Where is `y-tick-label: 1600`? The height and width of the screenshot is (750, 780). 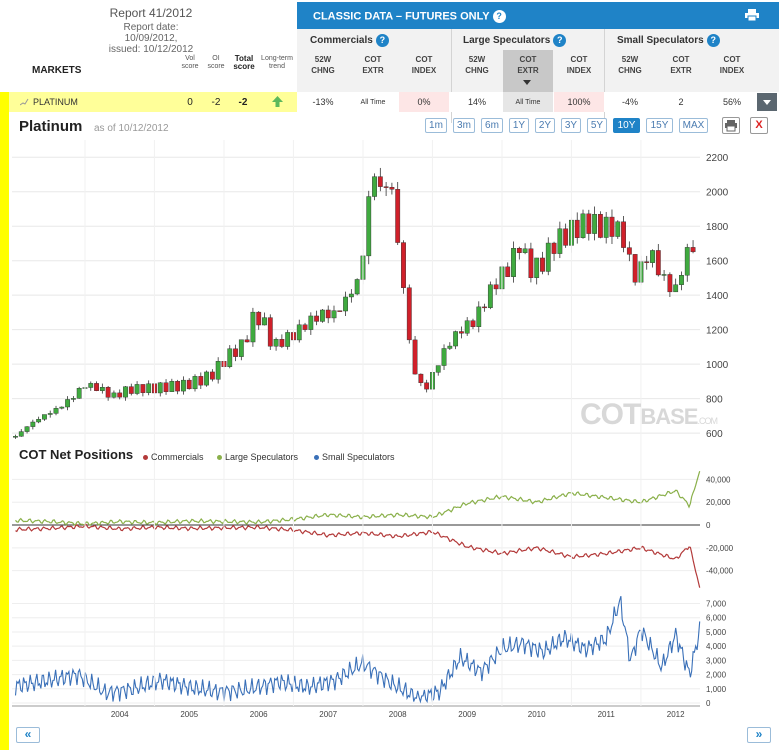
y-tick-label: 1600 is located at coordinates (717, 262).